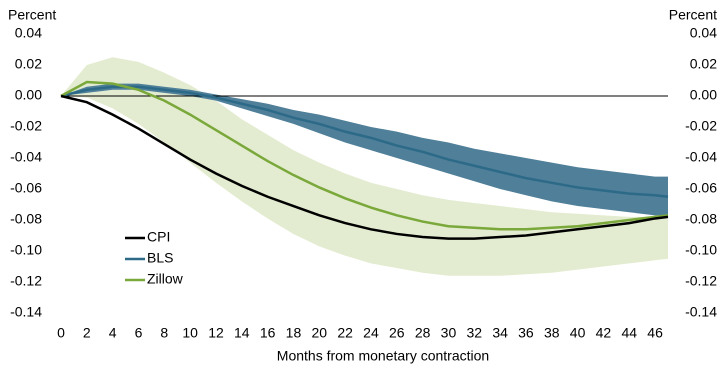 This screenshot has height=372, width=725. Describe the element at coordinates (500, 333) in the screenshot. I see `x-tick-label: 34` at that location.